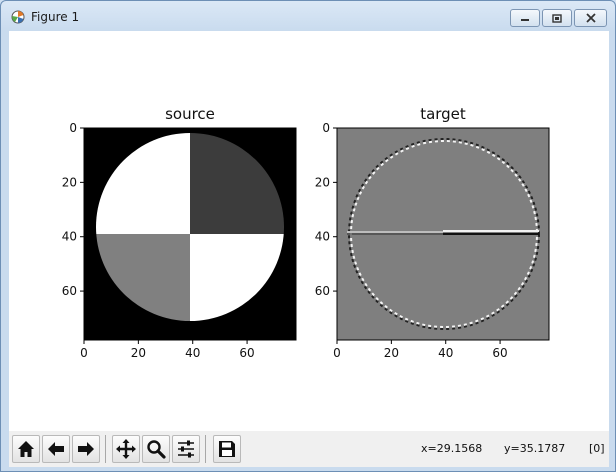 This screenshot has width=616, height=472. I want to click on back-icon, so click(56, 449).